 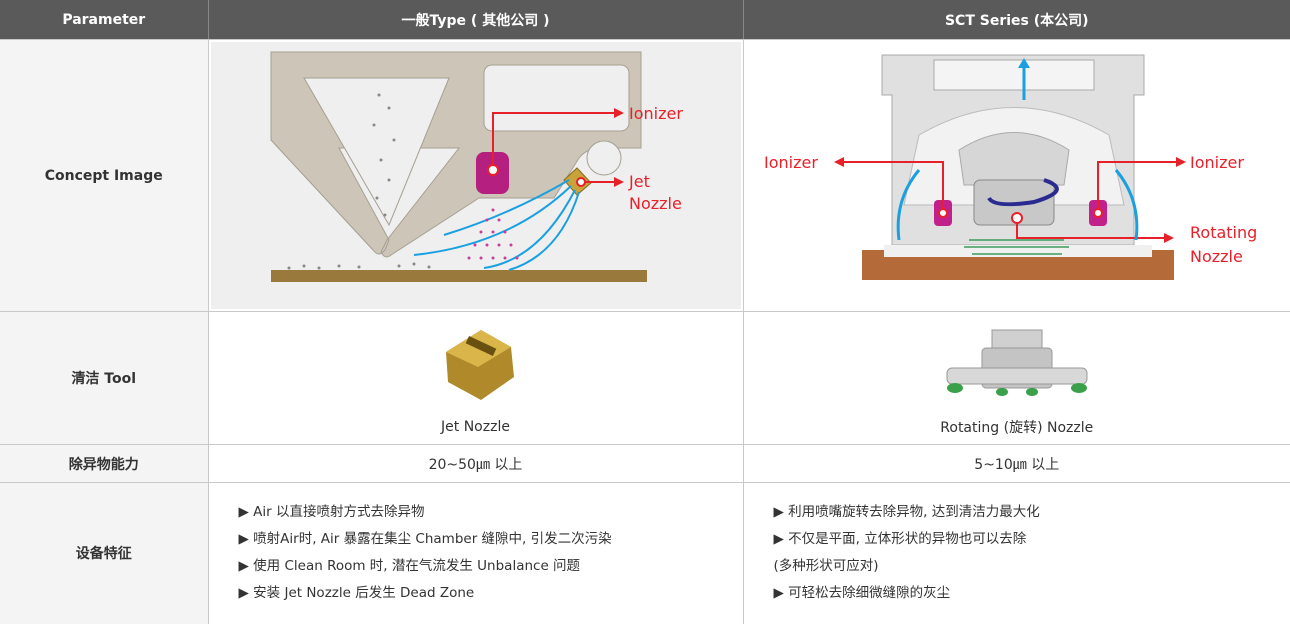 I want to click on tool-right: Rotating (旋转) Nozzle, so click(x=1016, y=378).